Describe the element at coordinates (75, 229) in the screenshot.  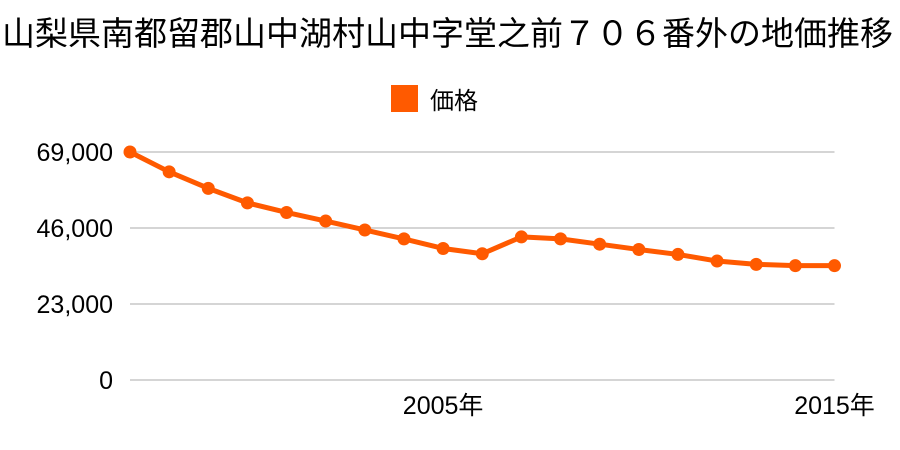
I see `y-axis-tick-label: 46,000` at that location.